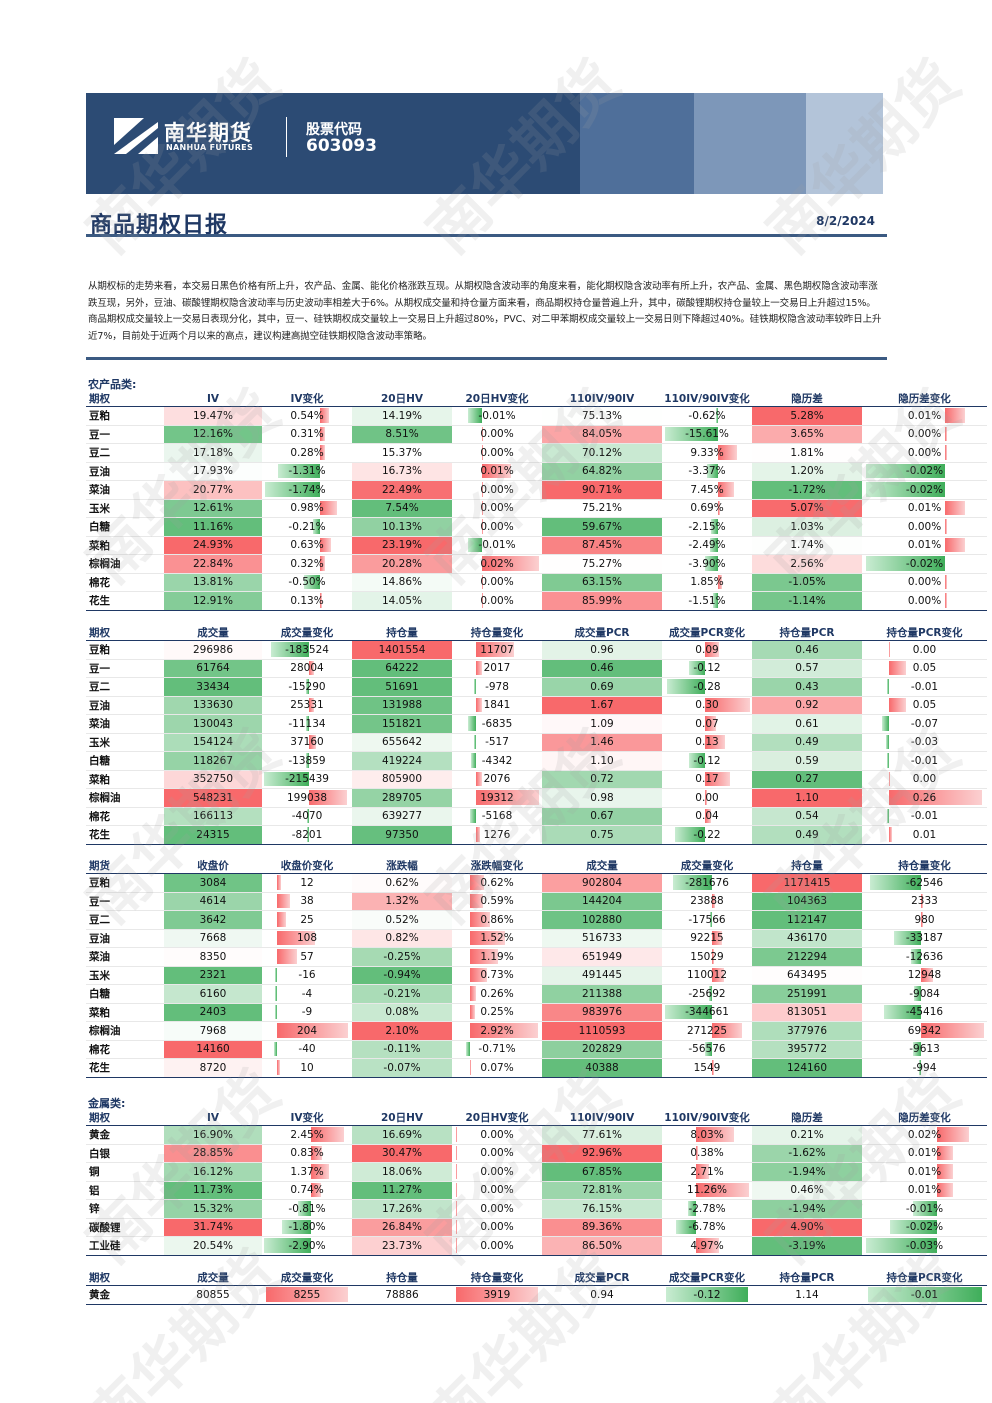 This screenshot has height=1403, width=992. Describe the element at coordinates (707, 1153) in the screenshot. I see `table-cell: 0.38%` at that location.